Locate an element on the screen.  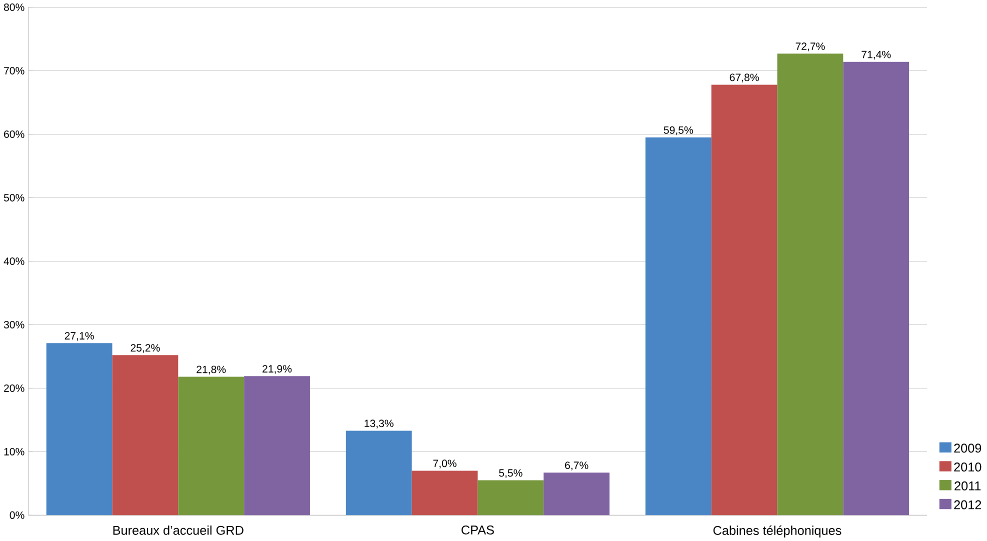
data-label: 5,5% is located at coordinates (510, 473).